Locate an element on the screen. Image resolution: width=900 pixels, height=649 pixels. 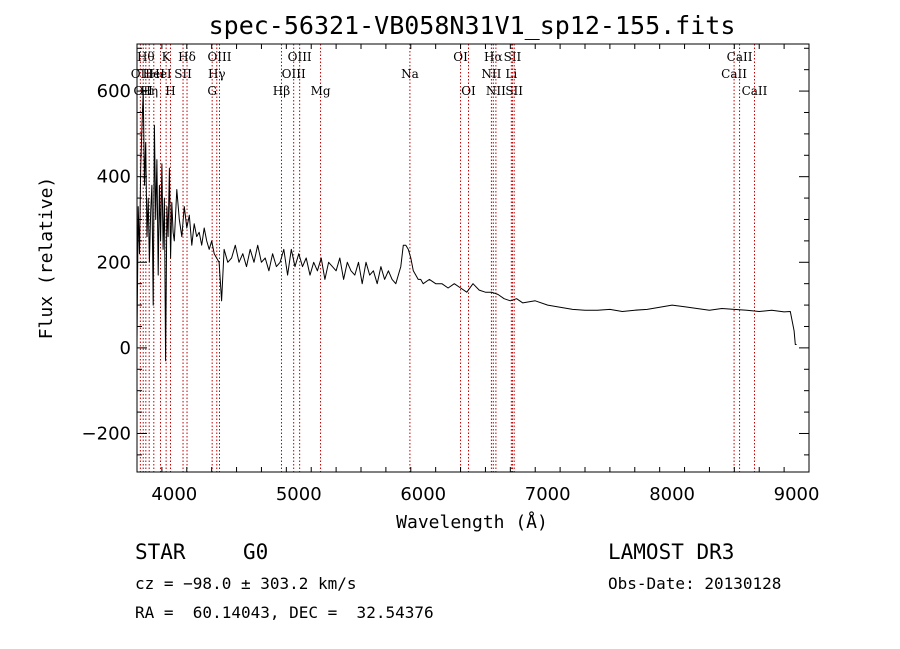
line-label-28: CaII is located at coordinates (755, 91).